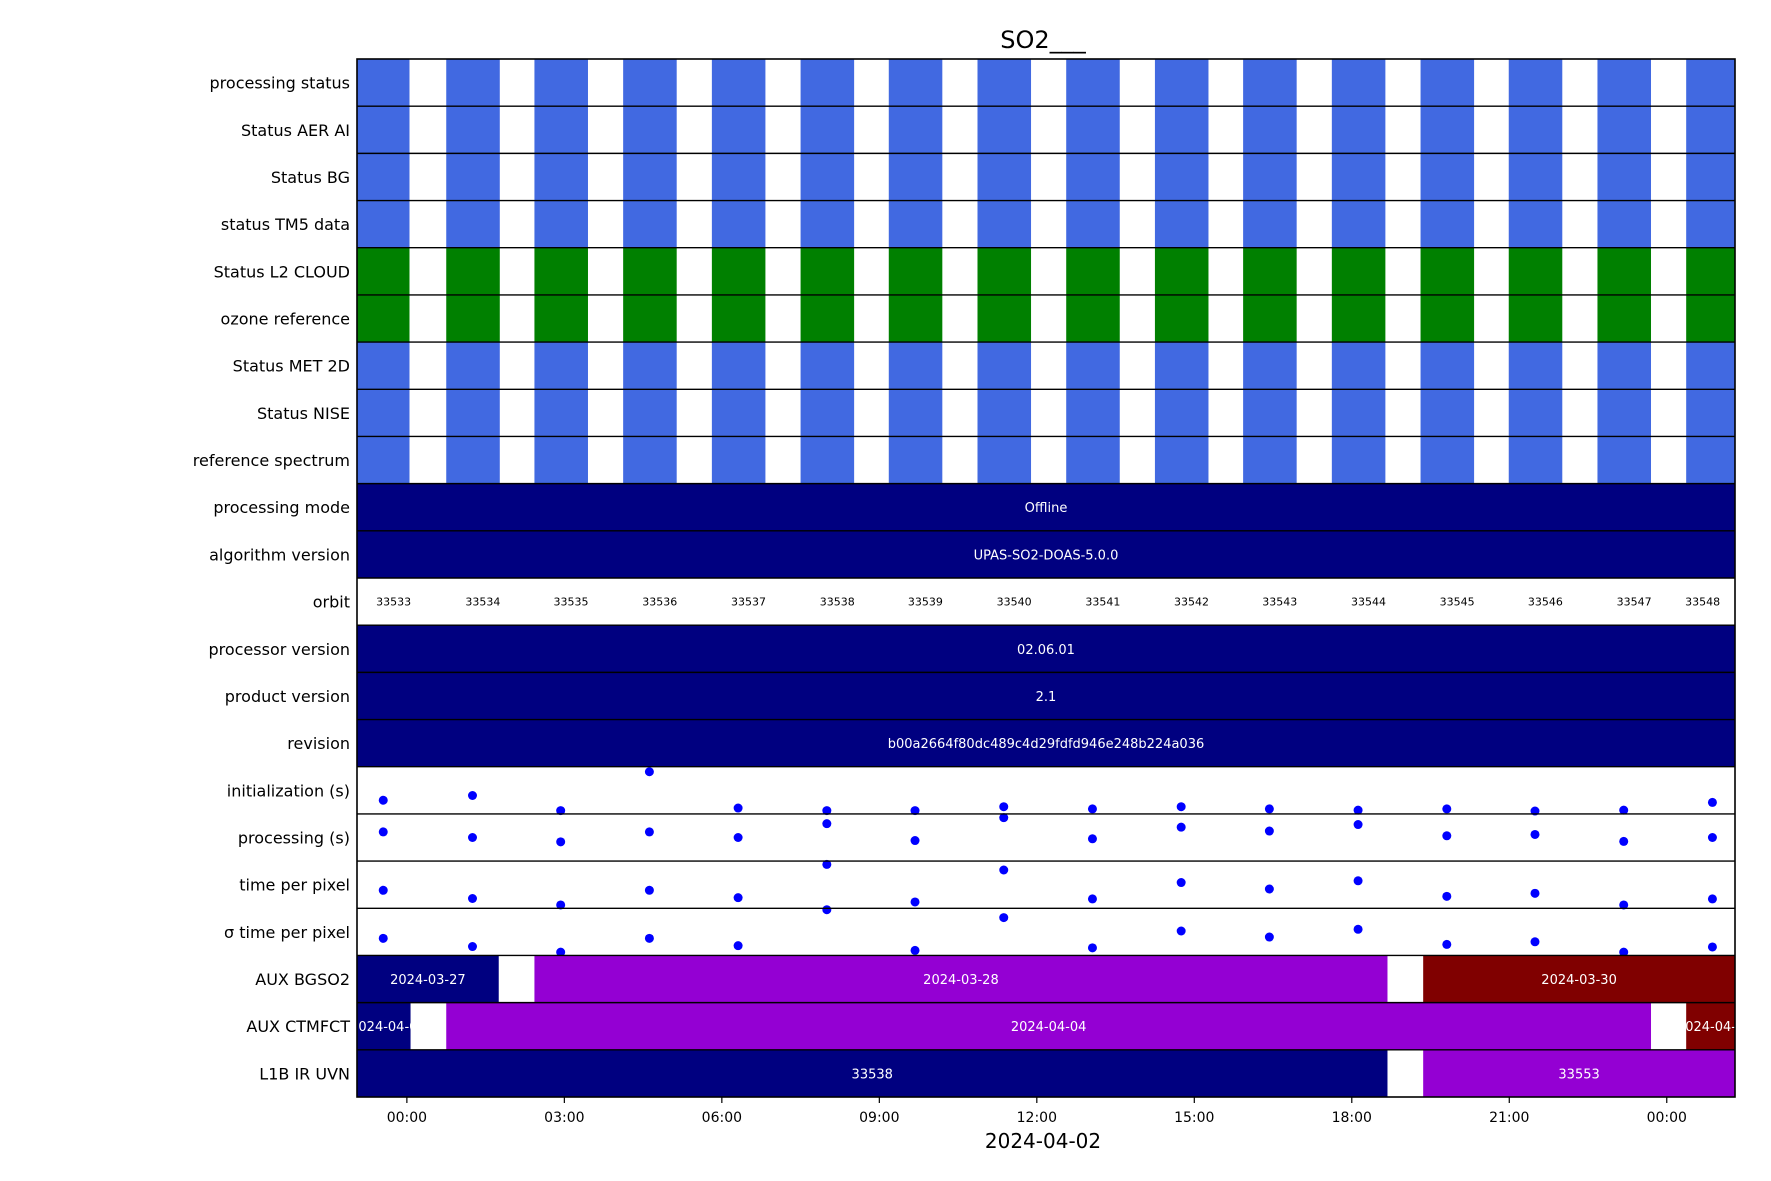  What do you see at coordinates (1014, 602) in the screenshot?
I see `orbit-number: 33540` at bounding box center [1014, 602].